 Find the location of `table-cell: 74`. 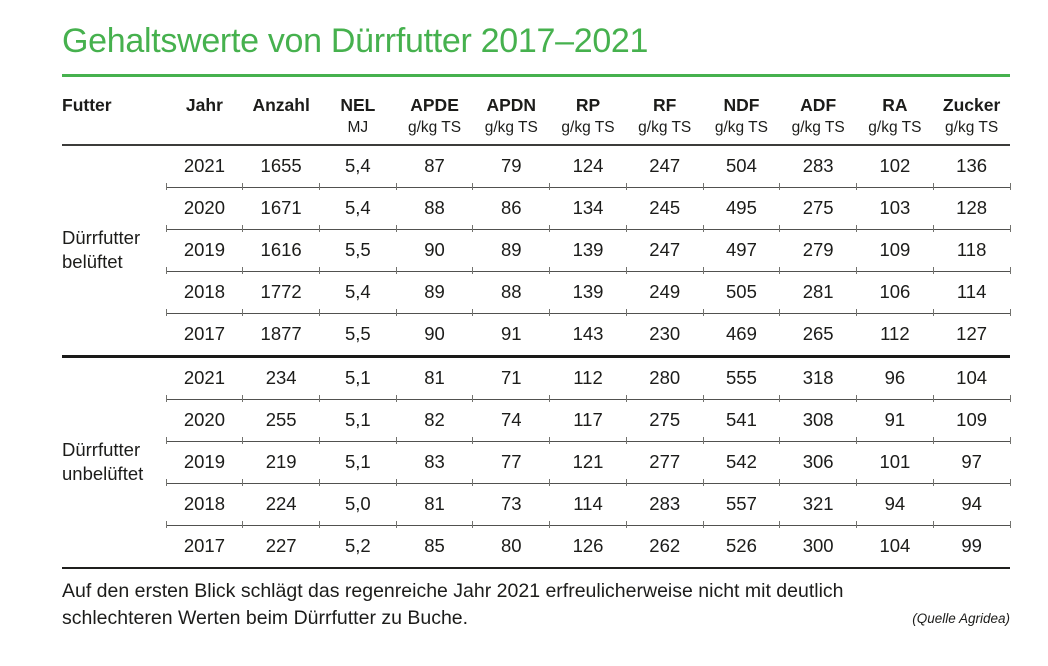

table-cell: 74 is located at coordinates (511, 421).